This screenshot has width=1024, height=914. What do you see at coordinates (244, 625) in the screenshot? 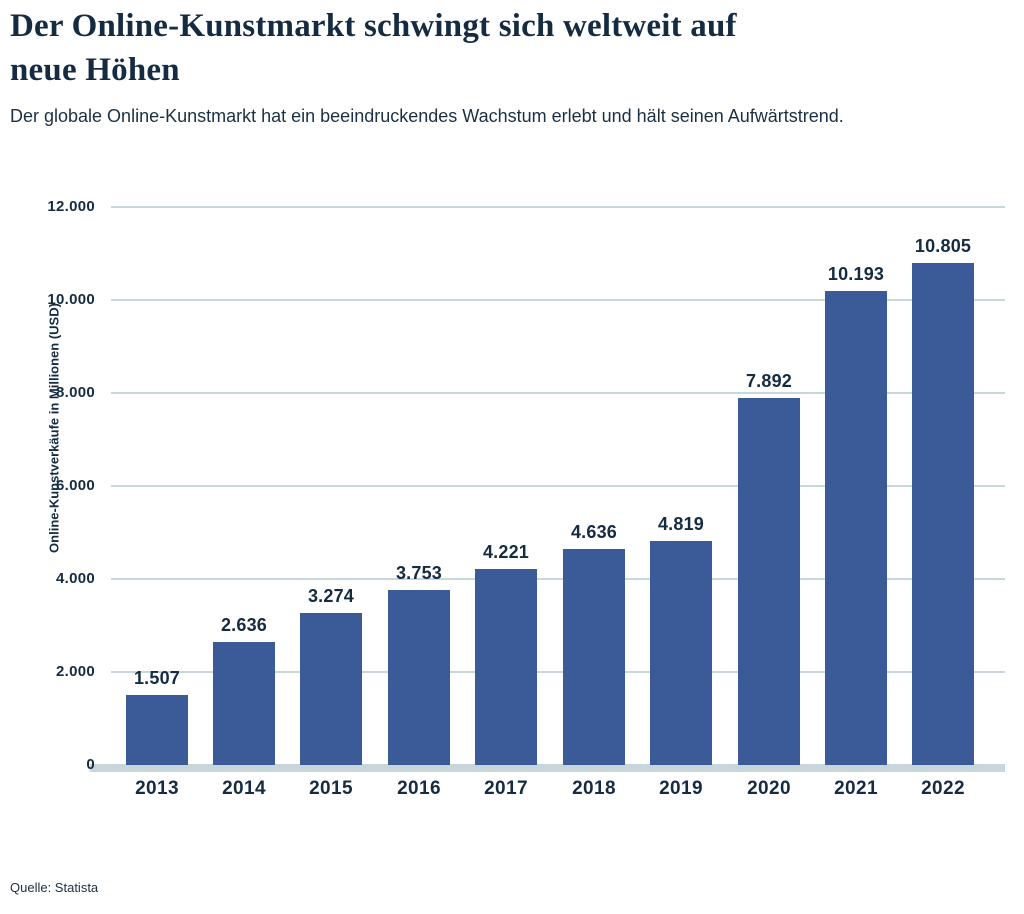
I see `bar-value-label: 2.636` at bounding box center [244, 625].